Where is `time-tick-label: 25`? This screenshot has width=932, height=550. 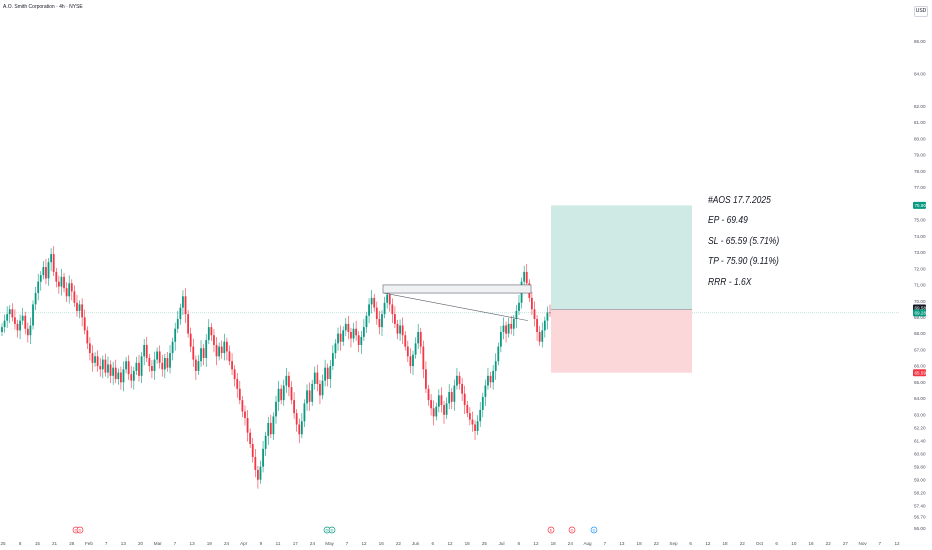
time-tick-label: 25 is located at coordinates (3, 543).